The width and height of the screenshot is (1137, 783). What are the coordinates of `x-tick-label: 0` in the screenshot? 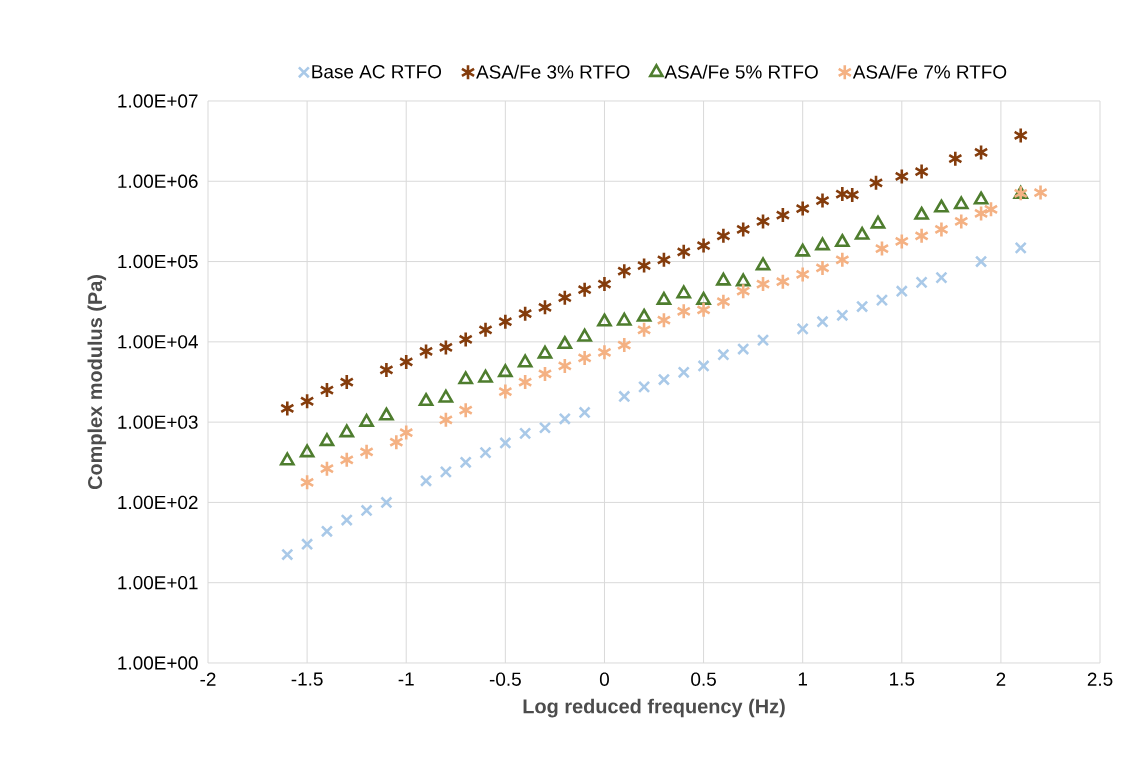 It's located at (604, 679).